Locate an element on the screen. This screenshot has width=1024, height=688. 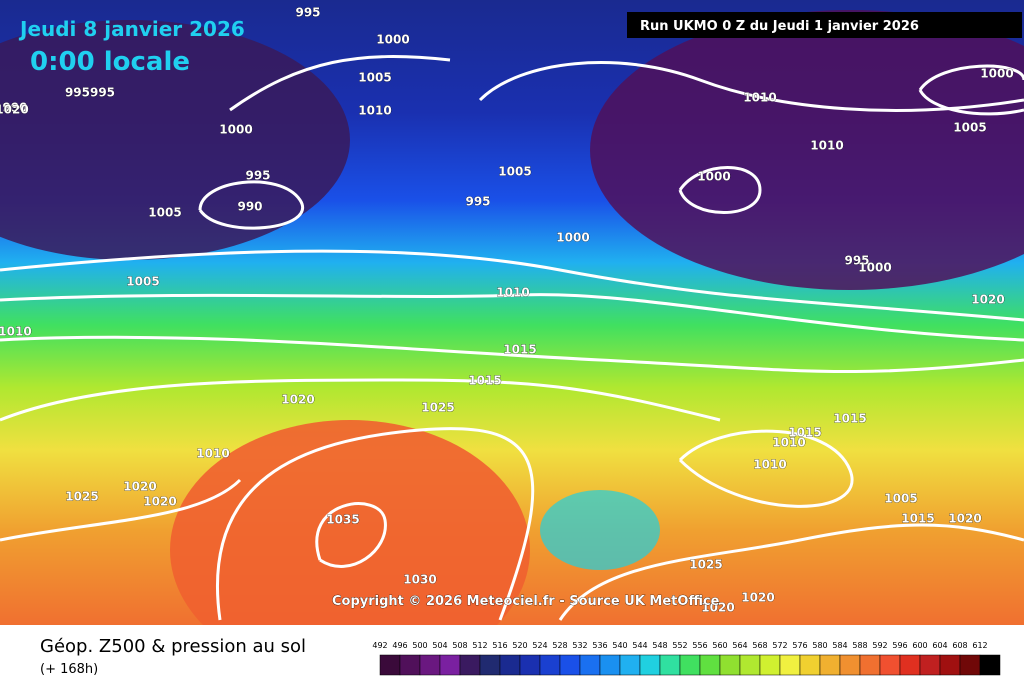
scale-label: 608 is located at coordinates (959, 645).